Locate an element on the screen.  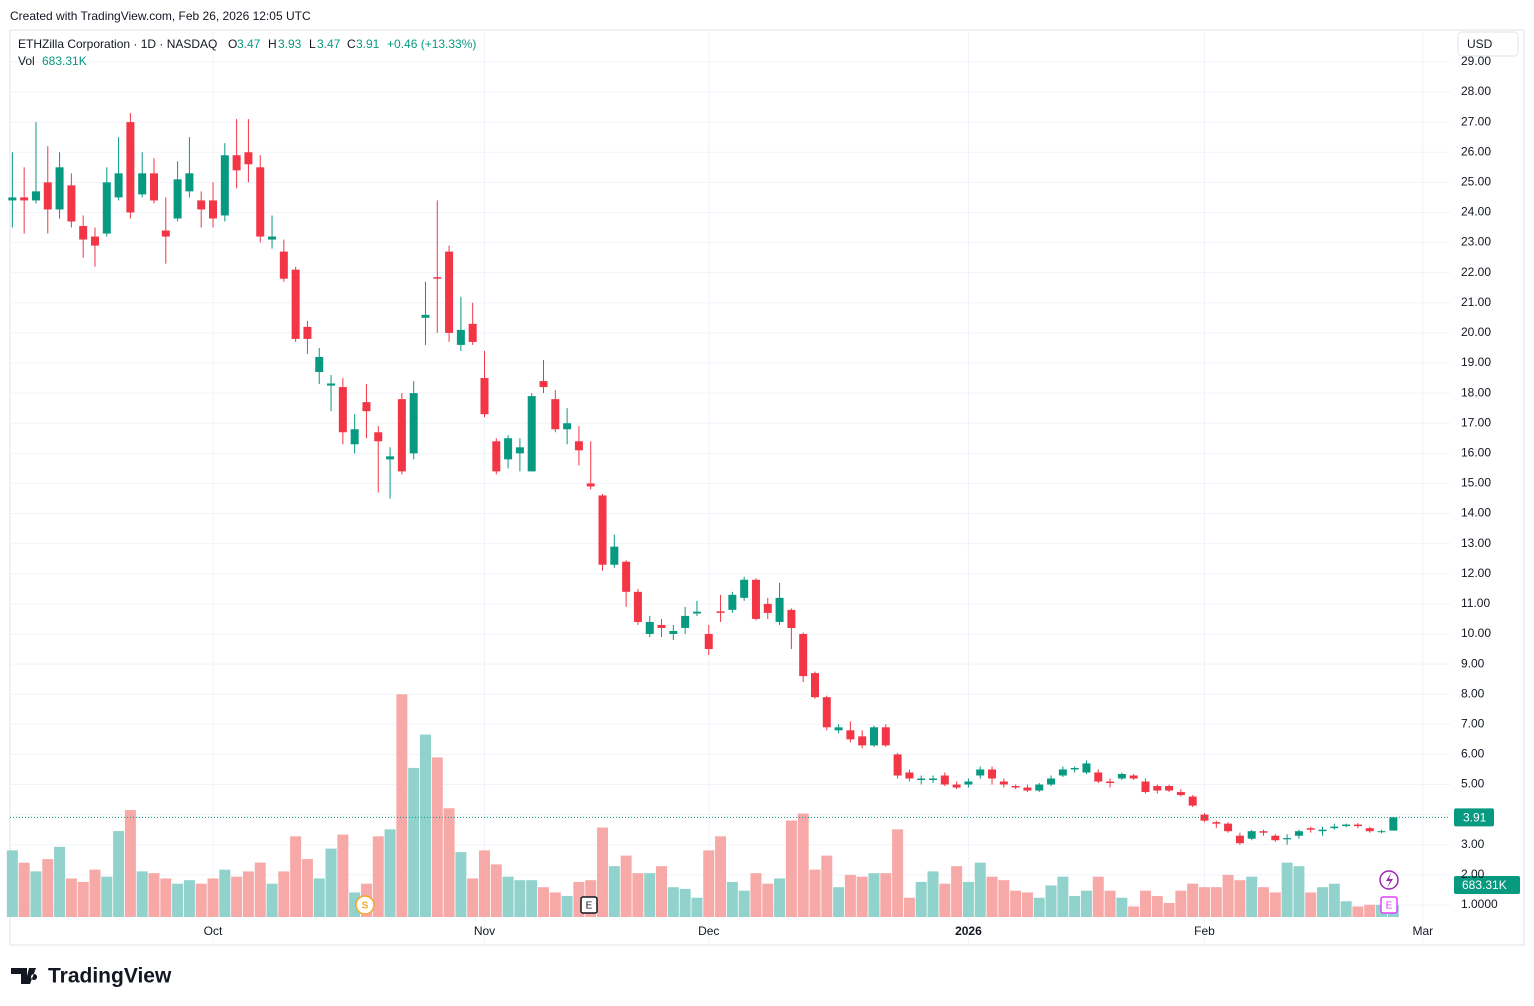
volume-last: 683.31K is located at coordinates (64, 61).